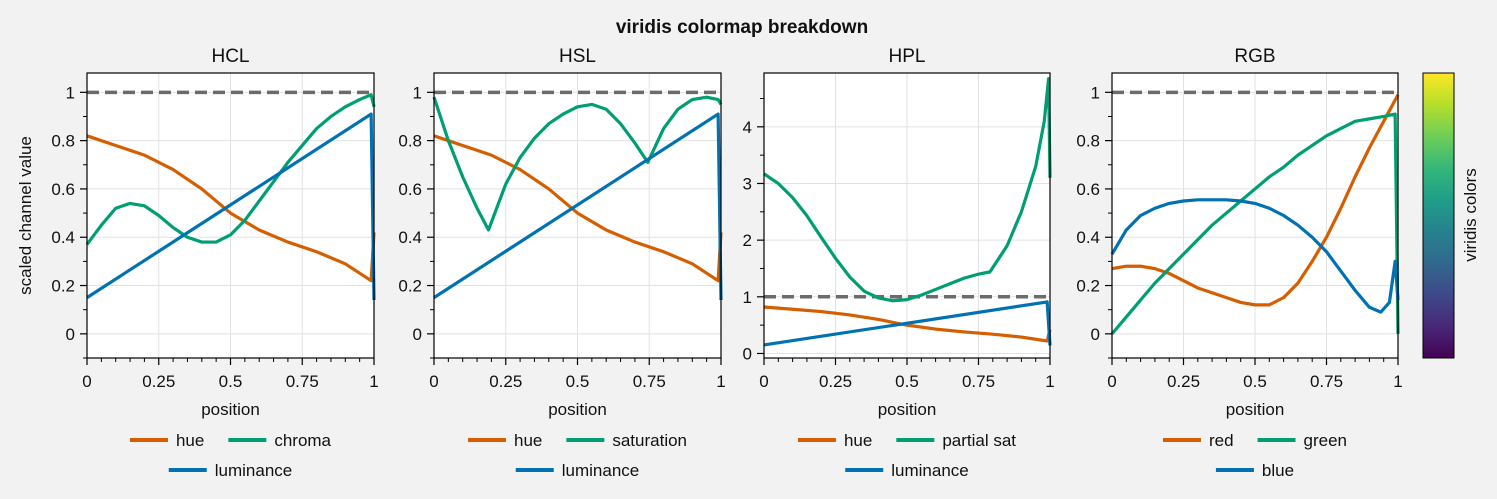 The image size is (1497, 499). Describe the element at coordinates (1325, 440) in the screenshot. I see `legend-label: green` at that location.